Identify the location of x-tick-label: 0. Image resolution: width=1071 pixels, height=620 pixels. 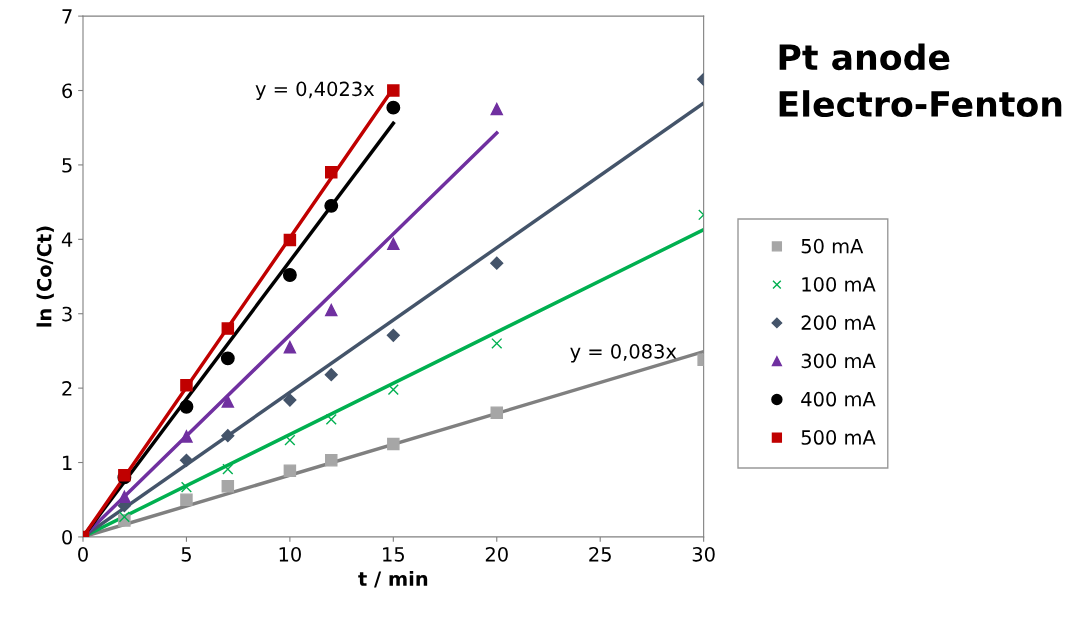
(83, 554).